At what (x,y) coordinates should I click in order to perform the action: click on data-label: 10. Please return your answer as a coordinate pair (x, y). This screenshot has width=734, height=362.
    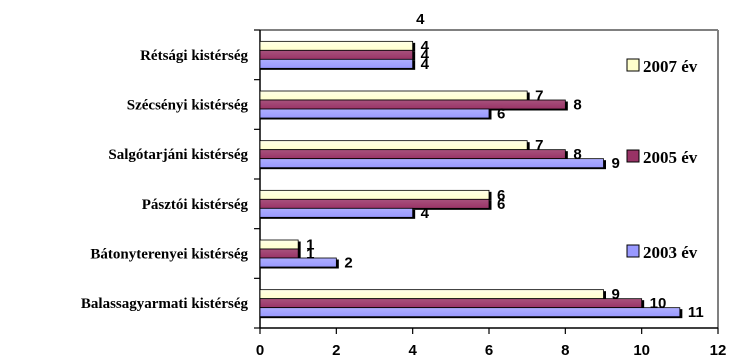
    Looking at the image, I should click on (658, 303).